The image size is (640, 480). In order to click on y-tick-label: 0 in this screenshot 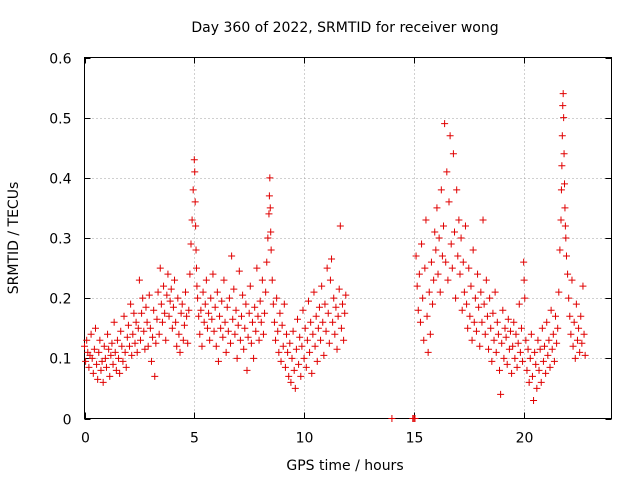, I will do `click(67, 421)`.